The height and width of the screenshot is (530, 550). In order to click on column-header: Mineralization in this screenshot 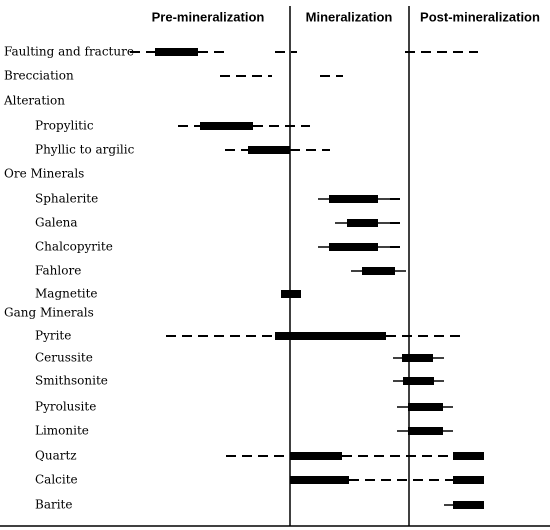, I will do `click(349, 16)`.